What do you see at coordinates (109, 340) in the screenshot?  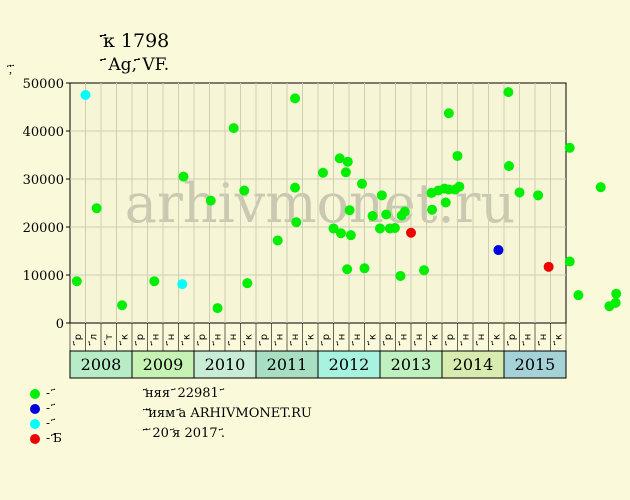 I see `month-label: ҃т` at bounding box center [109, 340].